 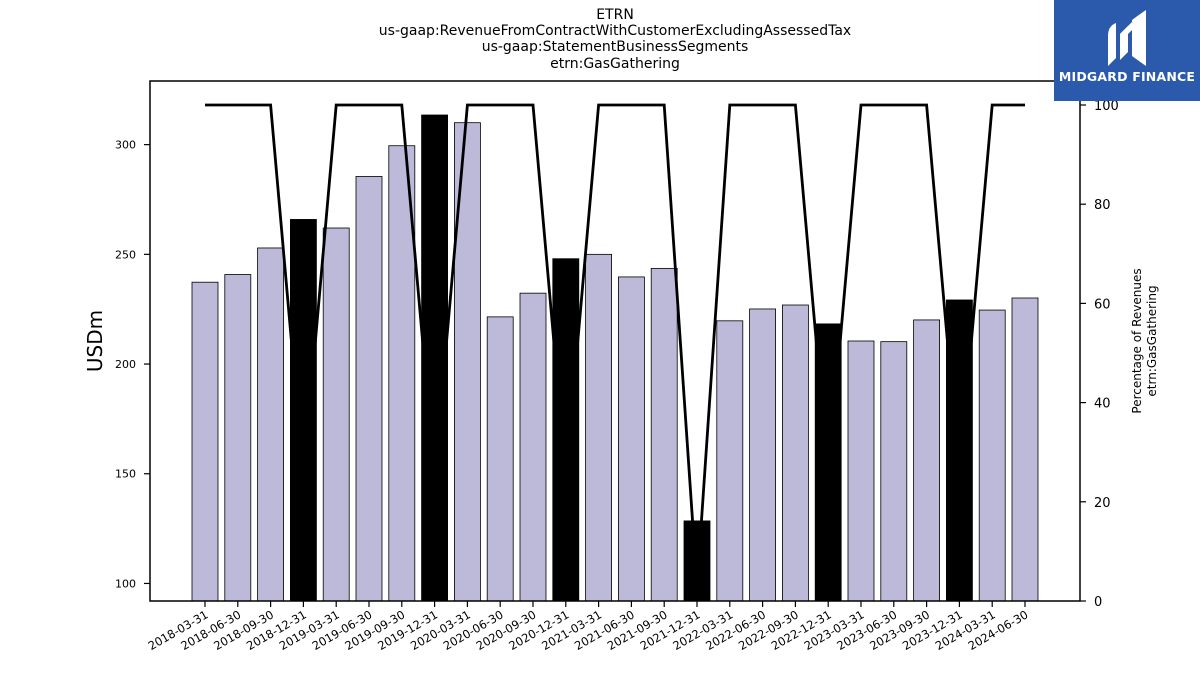 I want to click on chart-title-line-3: us-gaap:StatementBusinessSegments, so click(x=615, y=47).